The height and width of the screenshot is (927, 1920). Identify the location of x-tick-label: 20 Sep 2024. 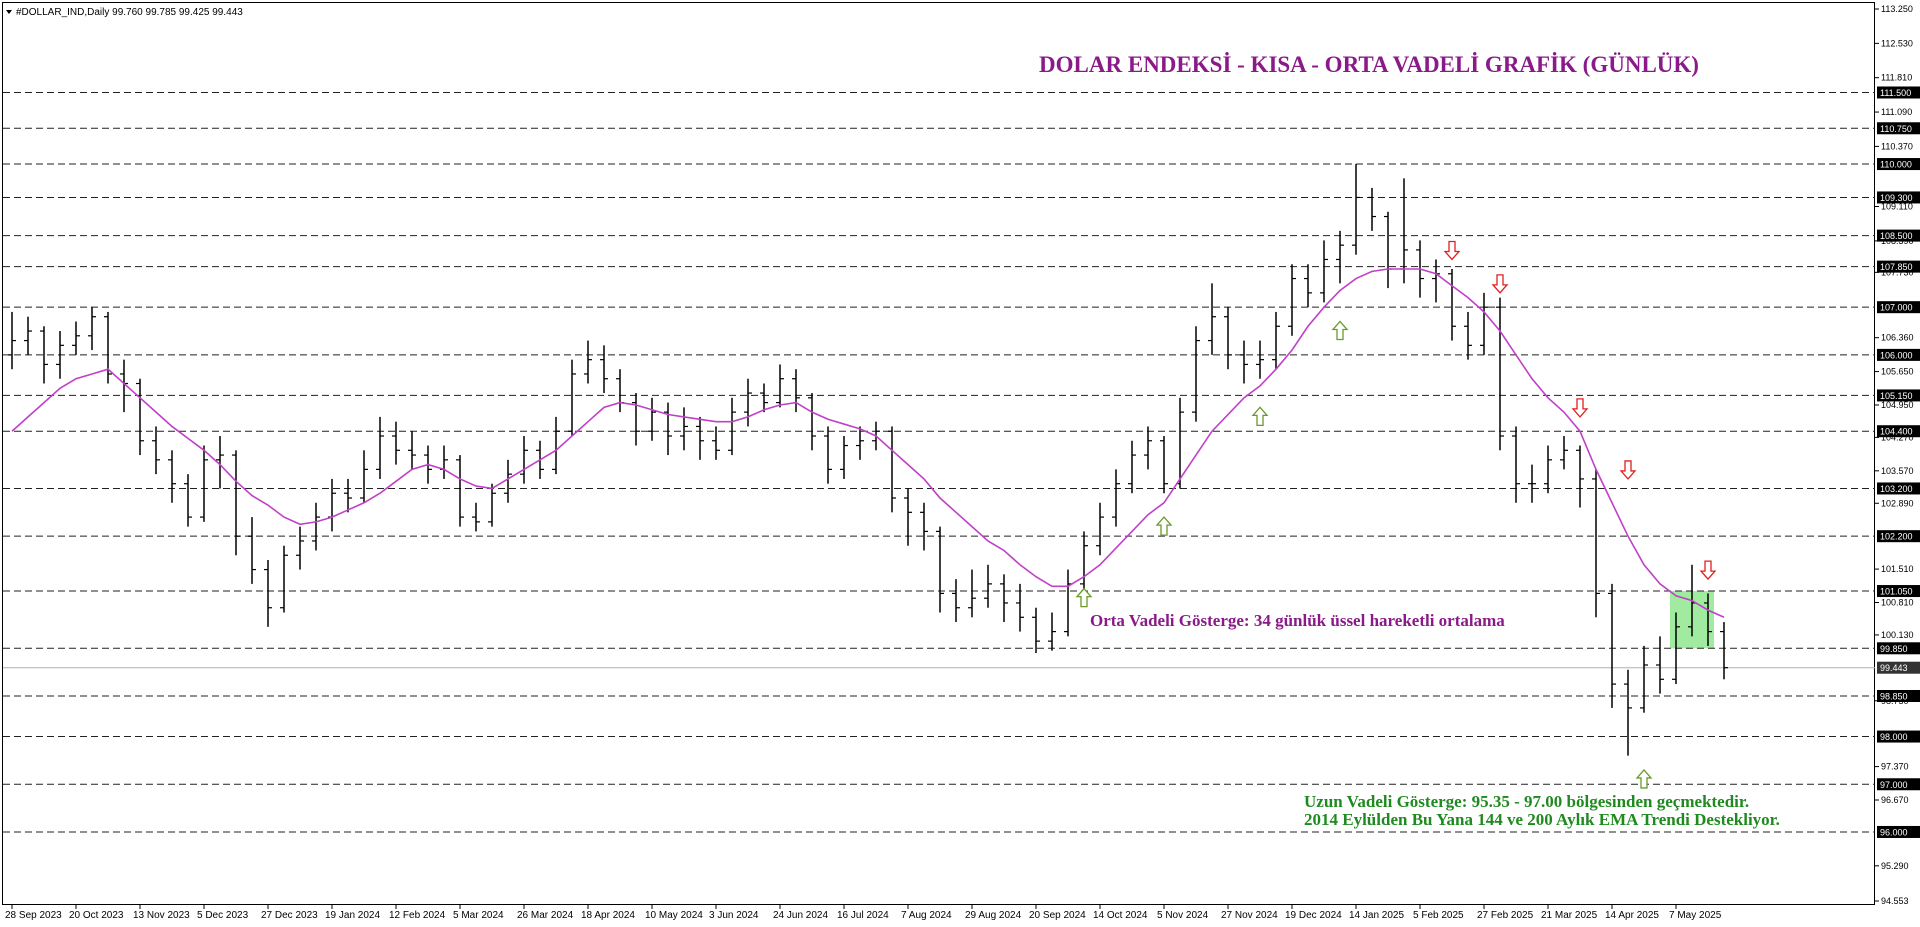
(1057, 915).